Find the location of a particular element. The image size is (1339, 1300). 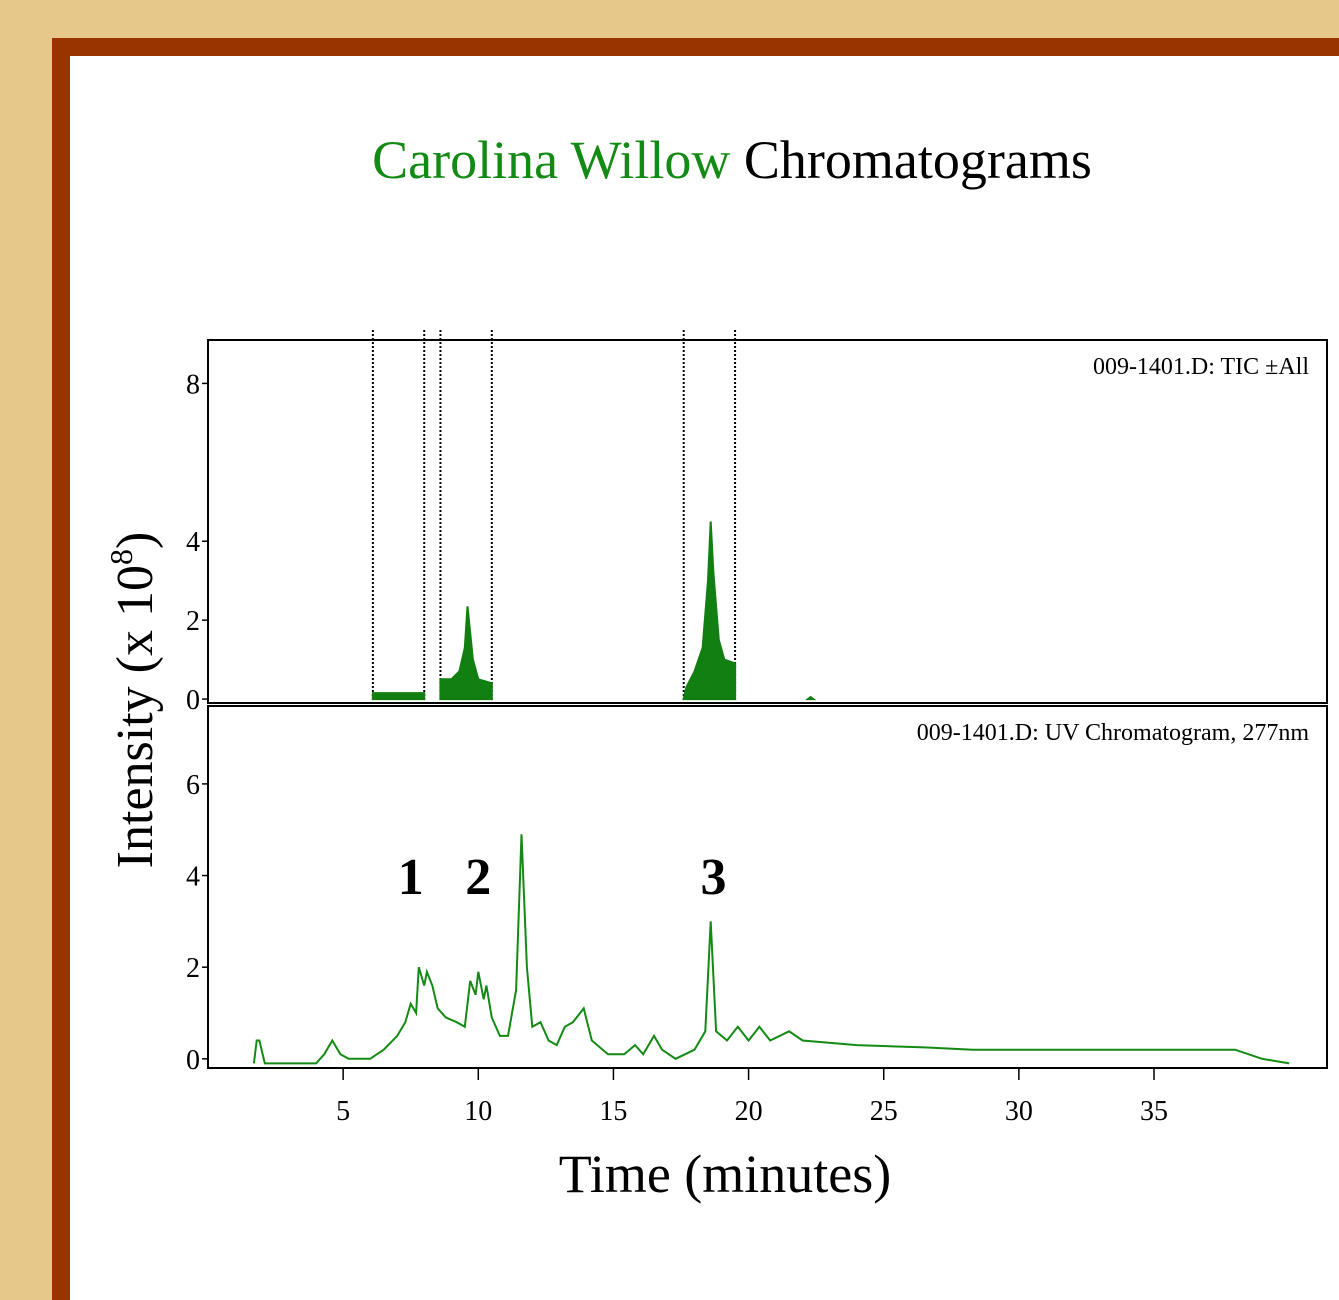

y-label-part: ) is located at coordinates (135, 540).